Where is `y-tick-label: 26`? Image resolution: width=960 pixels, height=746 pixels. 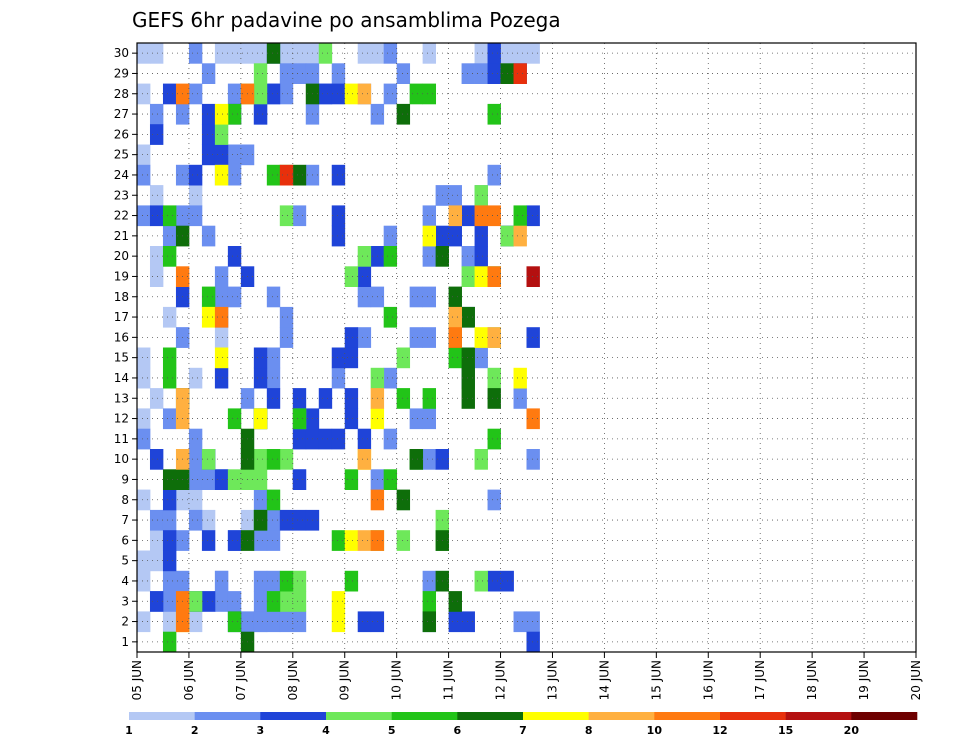 y-tick-label: 26 is located at coordinates (121, 134).